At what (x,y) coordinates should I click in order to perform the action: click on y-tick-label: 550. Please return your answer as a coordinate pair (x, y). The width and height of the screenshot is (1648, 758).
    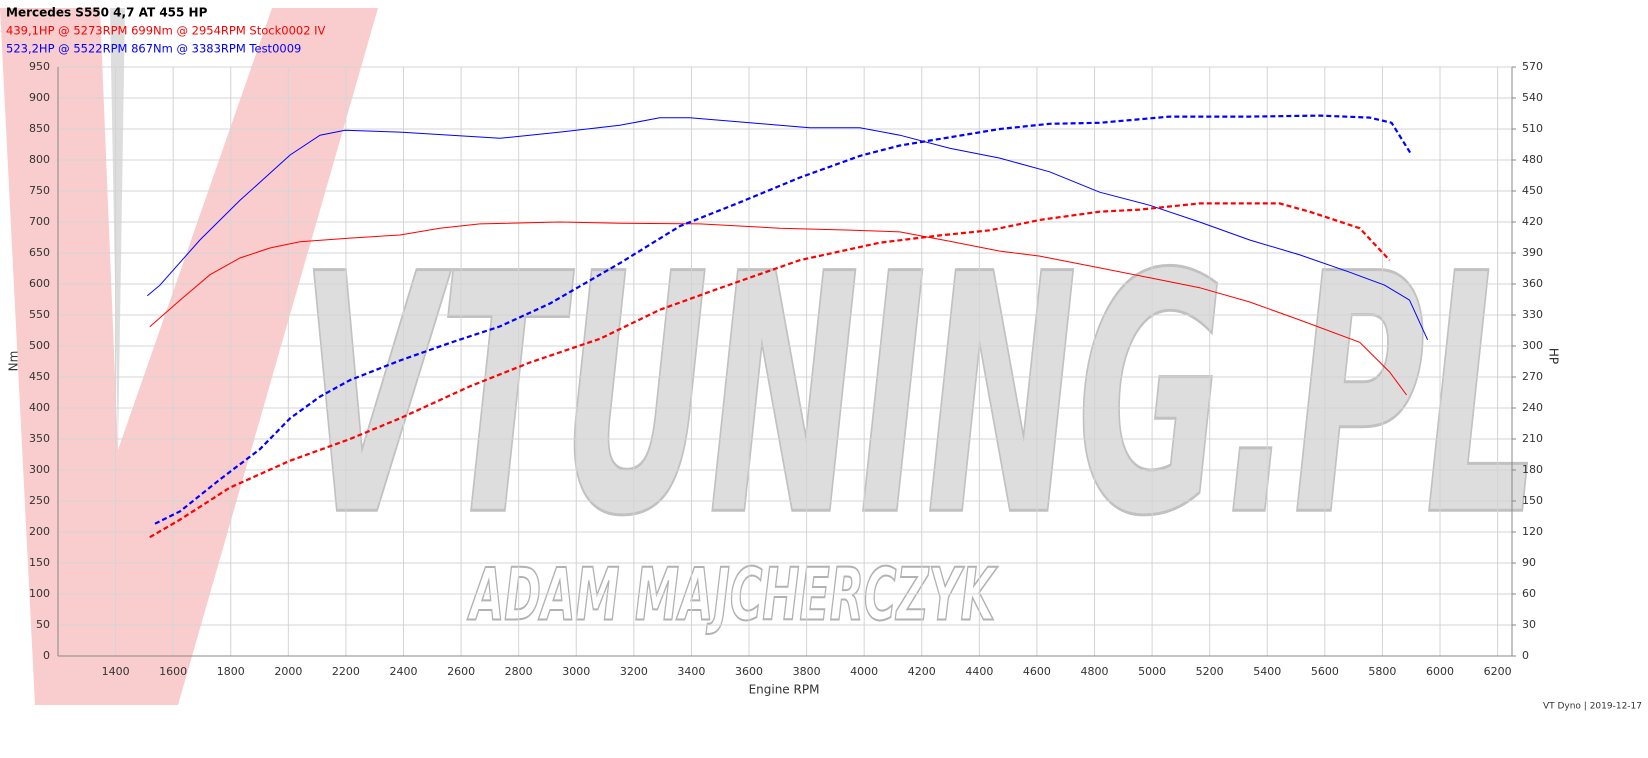
    Looking at the image, I should click on (39, 314).